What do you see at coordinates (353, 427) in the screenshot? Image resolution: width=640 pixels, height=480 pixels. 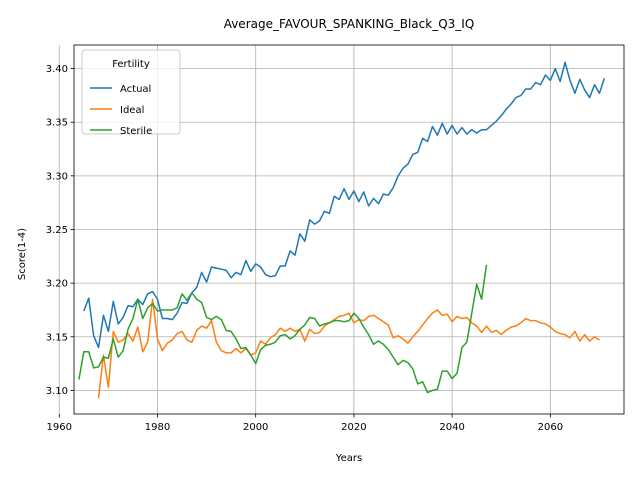 I see `x-tick-label: 2020` at bounding box center [353, 427].